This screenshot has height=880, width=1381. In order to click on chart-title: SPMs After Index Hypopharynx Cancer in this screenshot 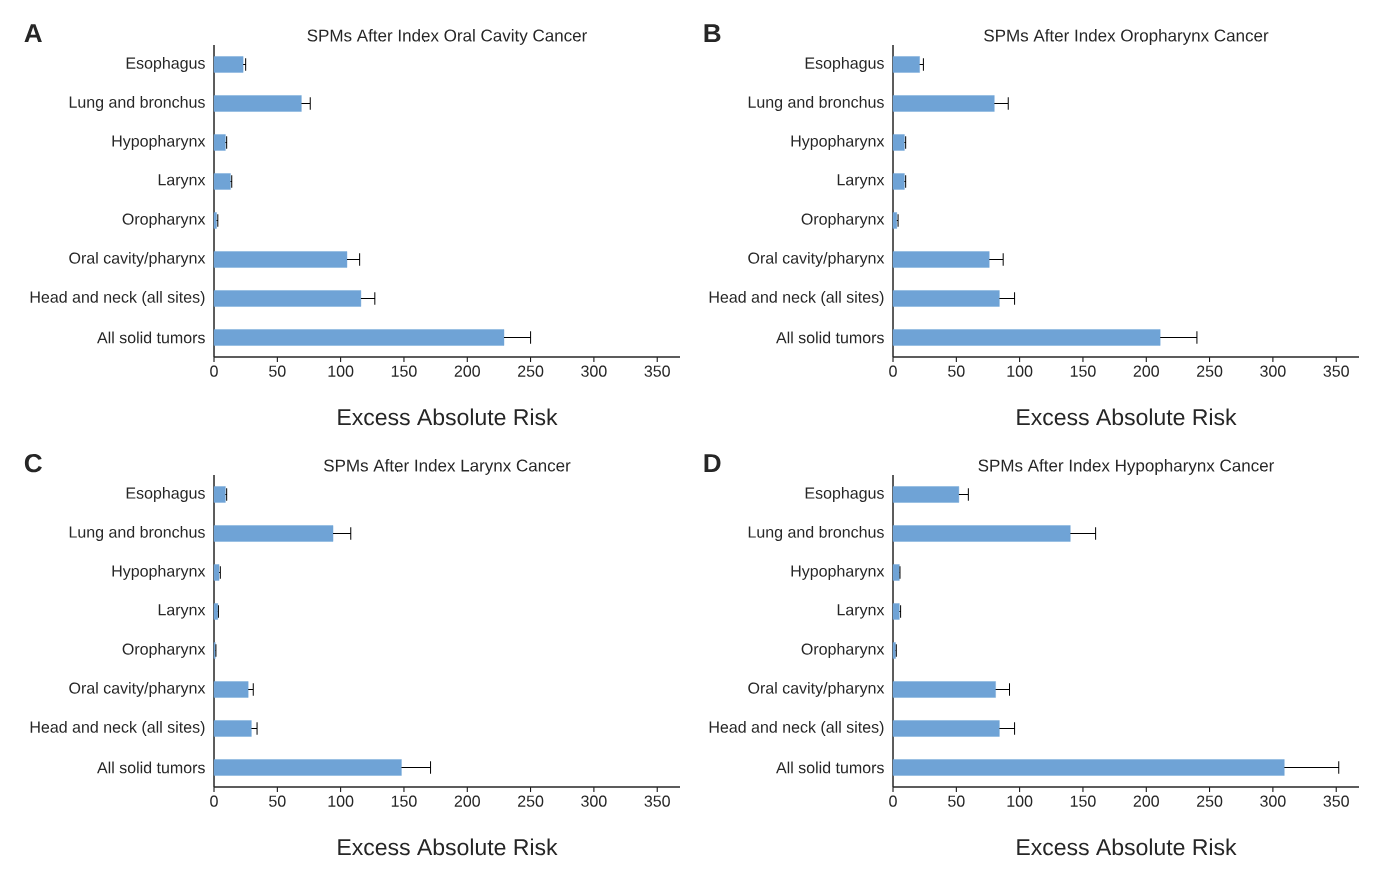, I will do `click(1126, 467)`.